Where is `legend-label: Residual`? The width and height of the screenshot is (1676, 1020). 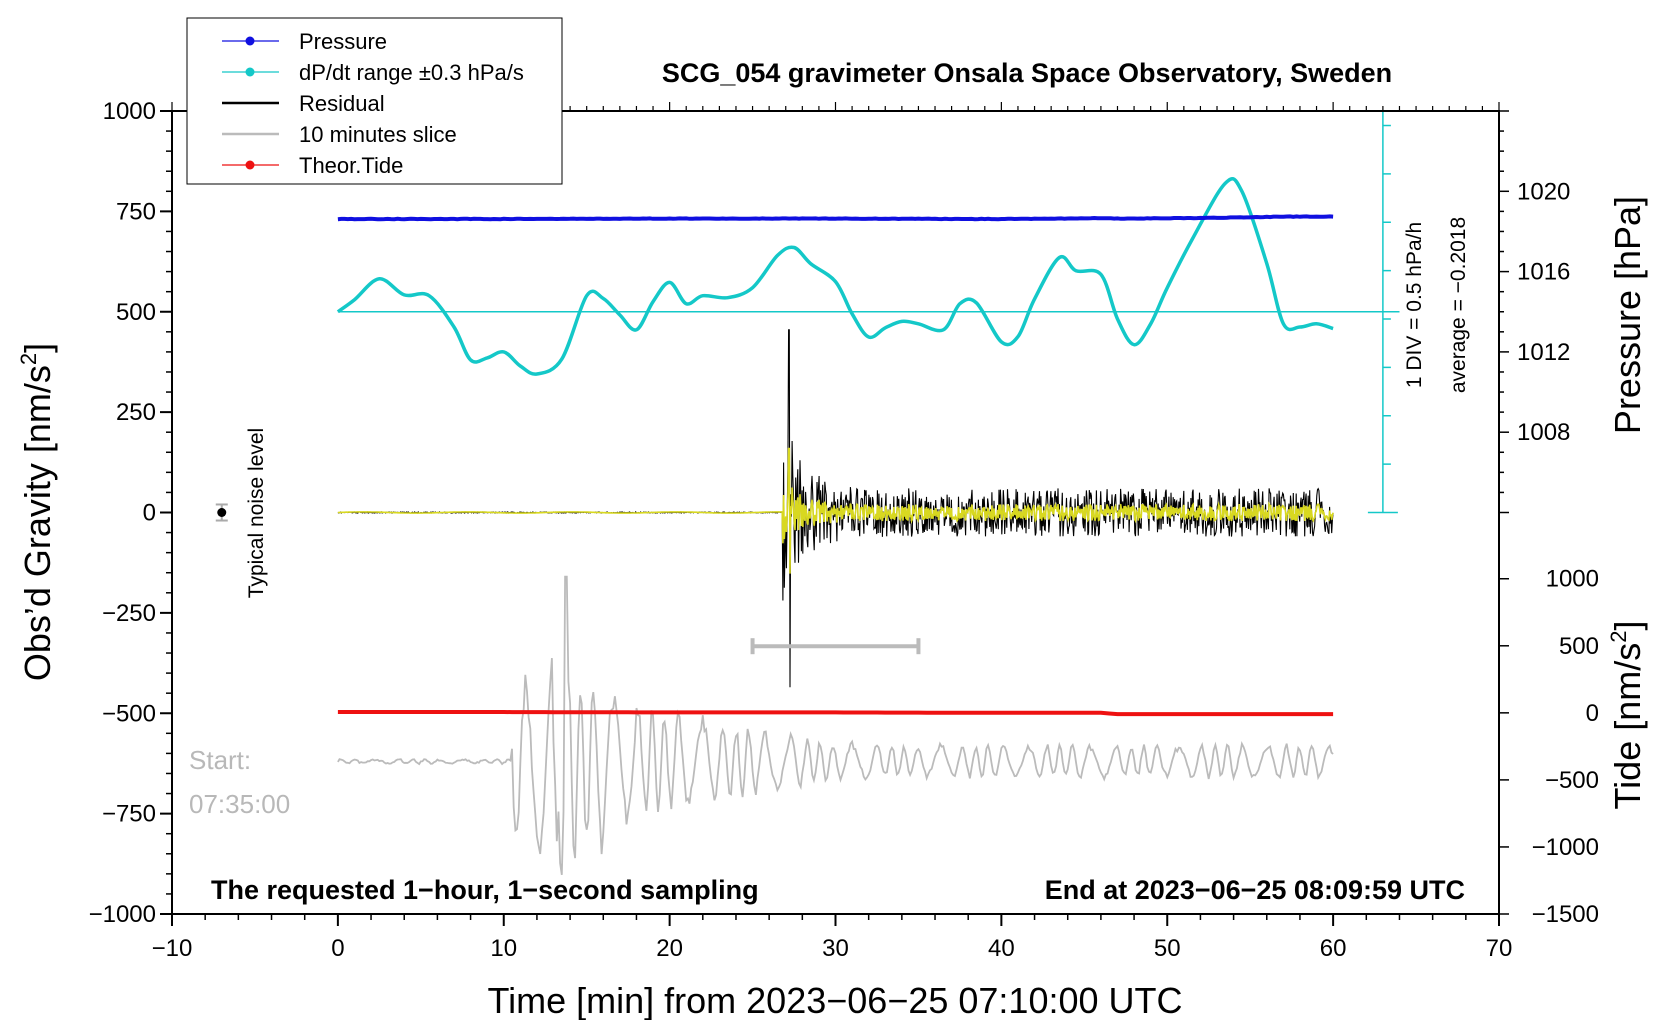
legend-label: Residual is located at coordinates (342, 103).